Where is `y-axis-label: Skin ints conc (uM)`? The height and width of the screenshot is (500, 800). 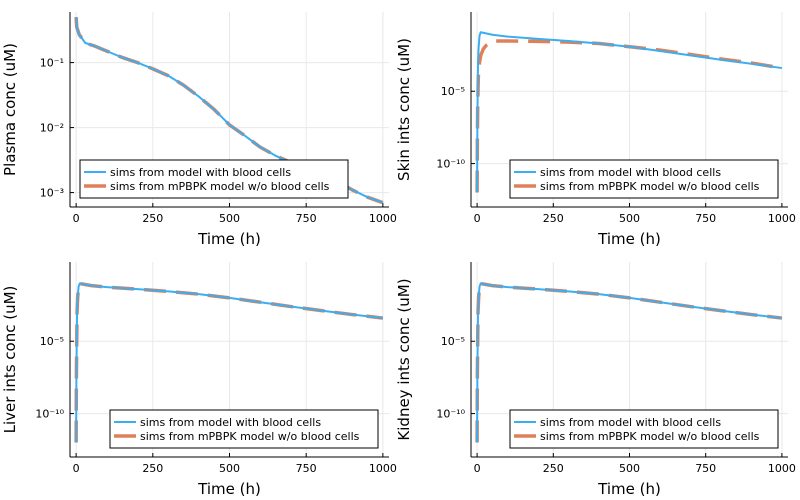 y-axis-label: Skin ints conc (uM) is located at coordinates (404, 109).